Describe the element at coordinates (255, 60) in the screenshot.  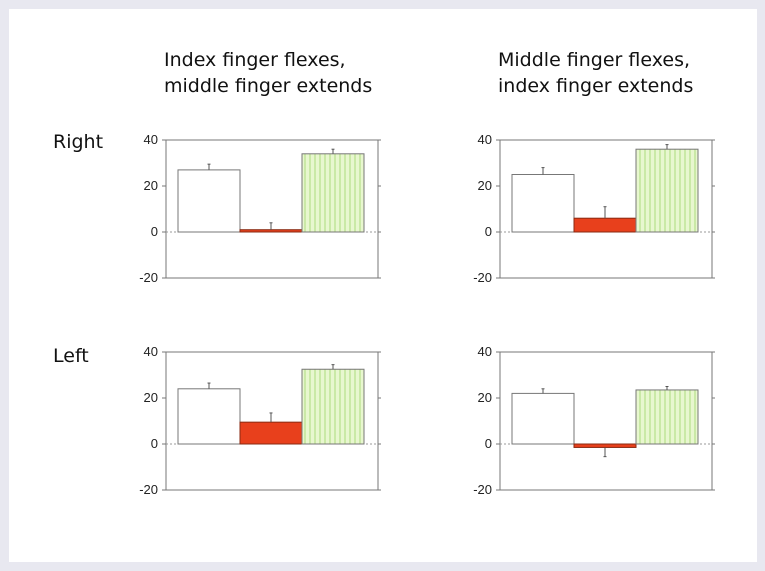
I see `column-title-left-line1: Index finger flexes,` at that location.